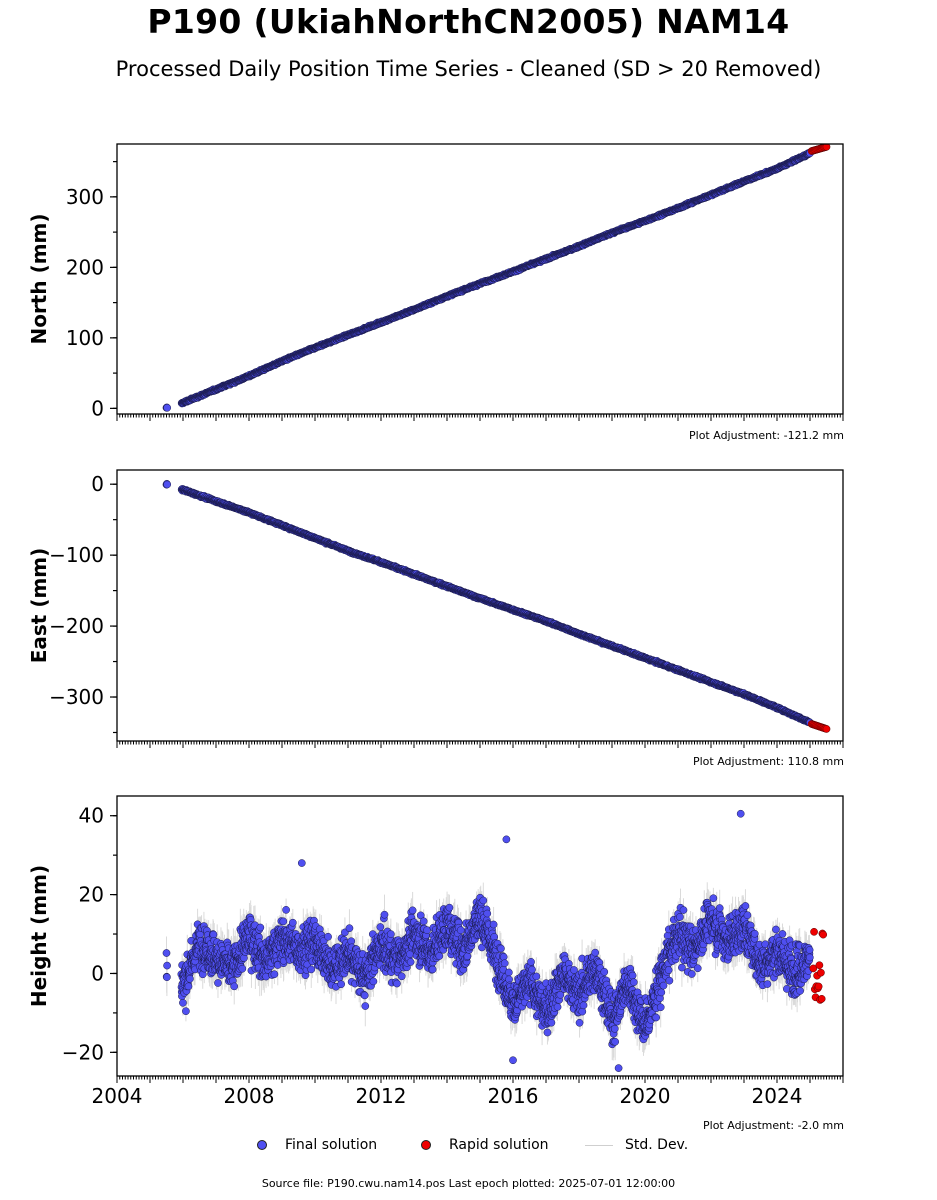 This screenshot has height=1200, width=937. Describe the element at coordinates (480, 417) in the screenshot. I see `north-x-ticks` at that location.